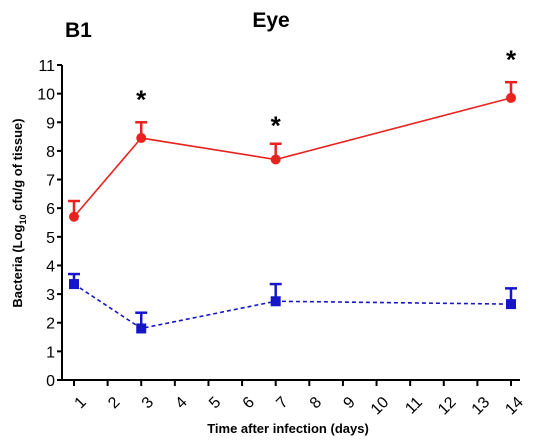 The height and width of the screenshot is (443, 534). What do you see at coordinates (288, 428) in the screenshot?
I see `x-axis-label: Time after infection (days)` at bounding box center [288, 428].